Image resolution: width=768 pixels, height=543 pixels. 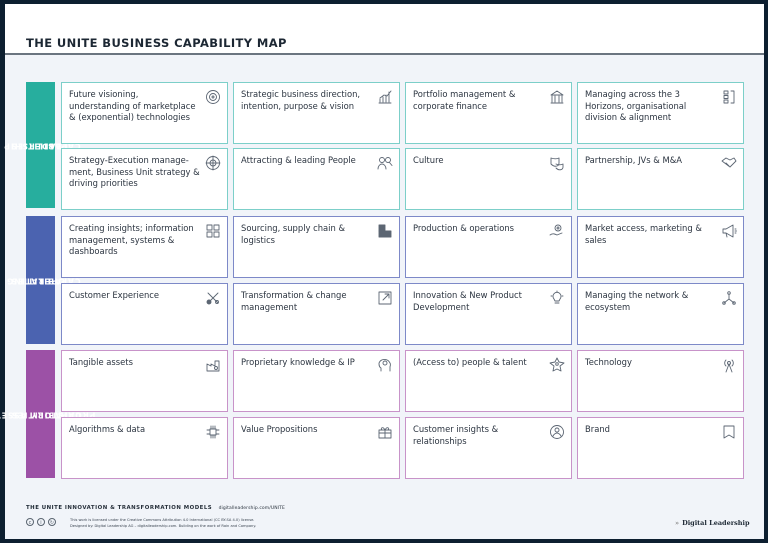 What do you see at coordinates (47, 414) in the screenshot?
I see `section-label-proprietary: PROPIETORY ASSETS &CAPABILITIES` at bounding box center [47, 414].